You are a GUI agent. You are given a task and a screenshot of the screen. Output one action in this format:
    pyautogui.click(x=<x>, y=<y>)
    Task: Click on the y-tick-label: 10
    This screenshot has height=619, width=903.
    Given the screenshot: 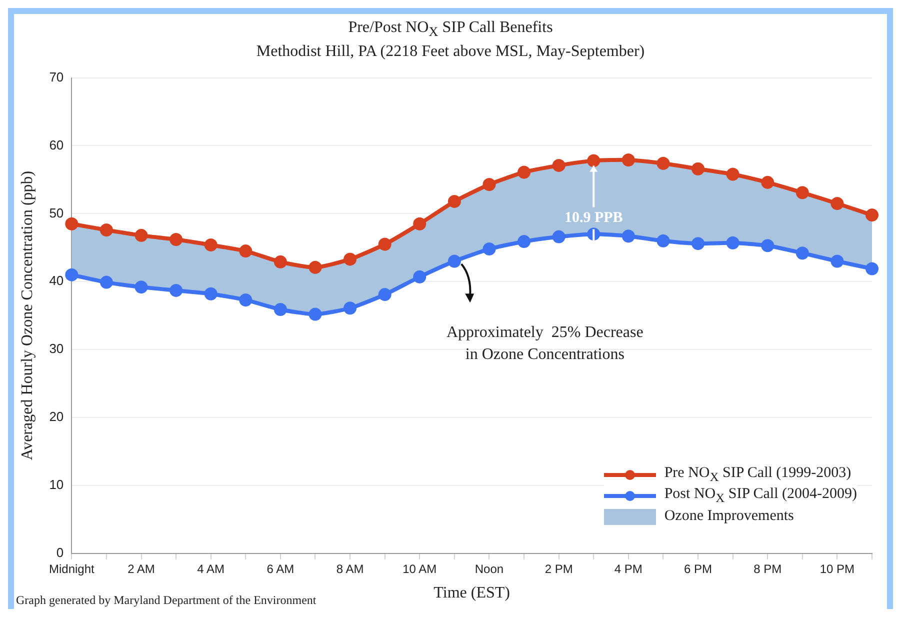 What is the action you would take?
    pyautogui.click(x=56, y=484)
    